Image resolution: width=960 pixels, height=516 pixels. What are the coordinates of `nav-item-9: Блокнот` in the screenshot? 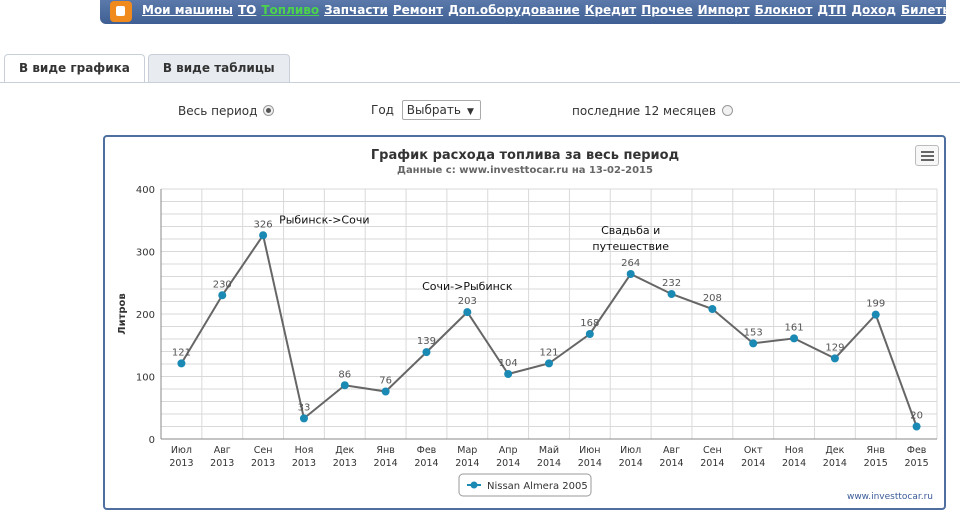 It's located at (783, 10).